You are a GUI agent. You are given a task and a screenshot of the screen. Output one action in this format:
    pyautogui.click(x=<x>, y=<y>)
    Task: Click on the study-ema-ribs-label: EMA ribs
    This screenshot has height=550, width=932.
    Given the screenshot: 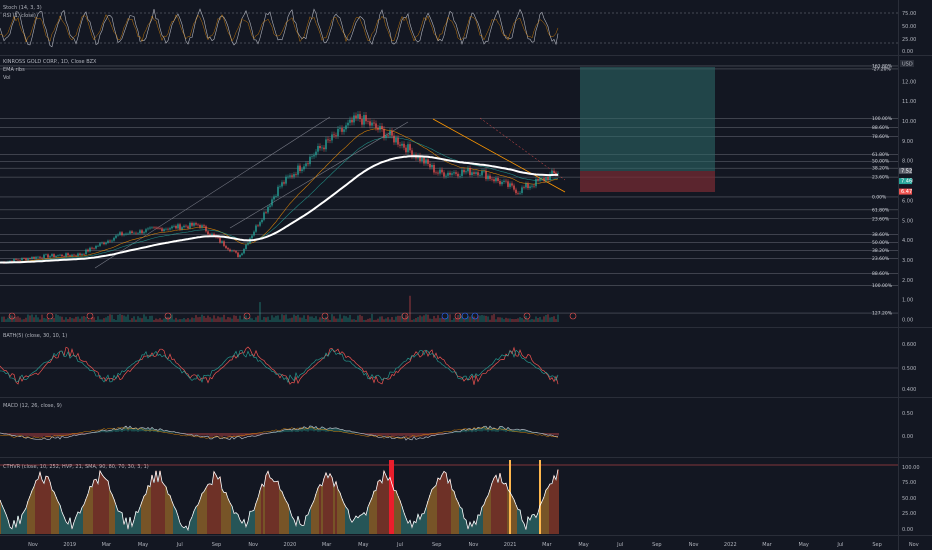 What is the action you would take?
    pyautogui.click(x=14, y=70)
    